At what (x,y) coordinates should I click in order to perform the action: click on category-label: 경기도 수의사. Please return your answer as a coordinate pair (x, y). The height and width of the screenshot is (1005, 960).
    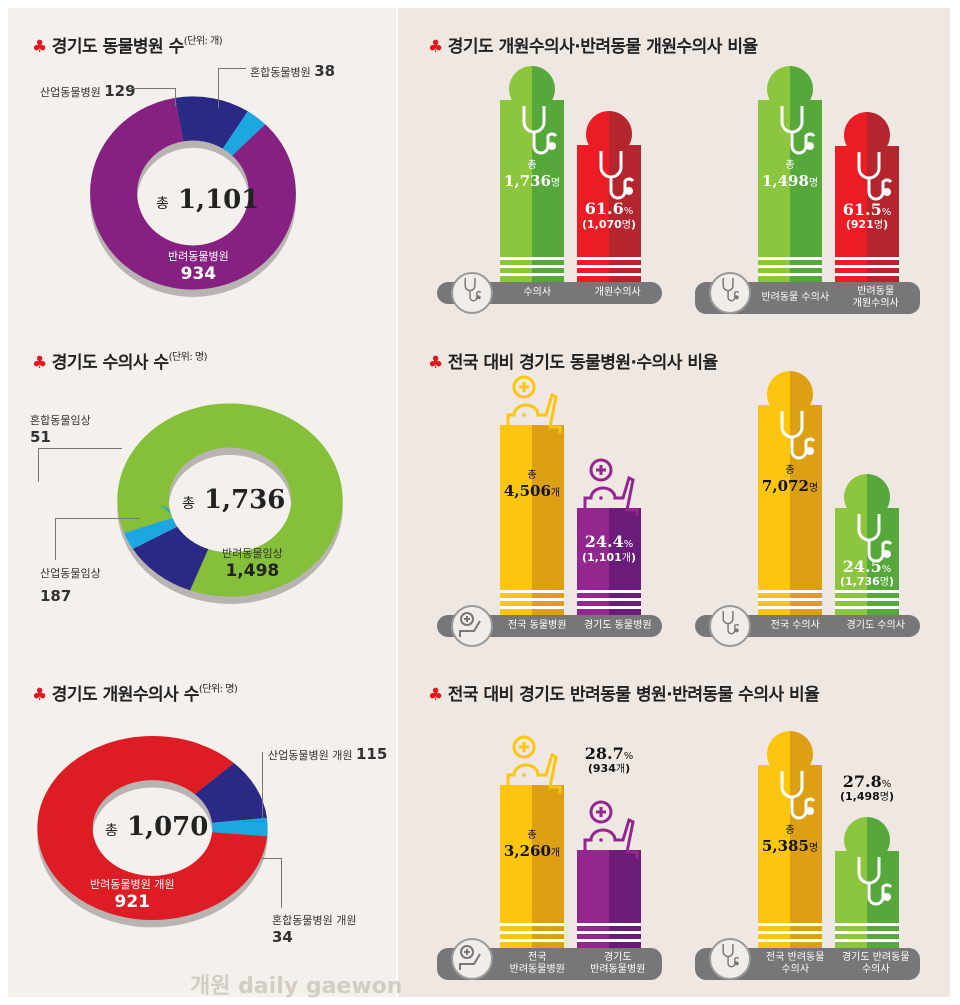
    Looking at the image, I should click on (875, 625).